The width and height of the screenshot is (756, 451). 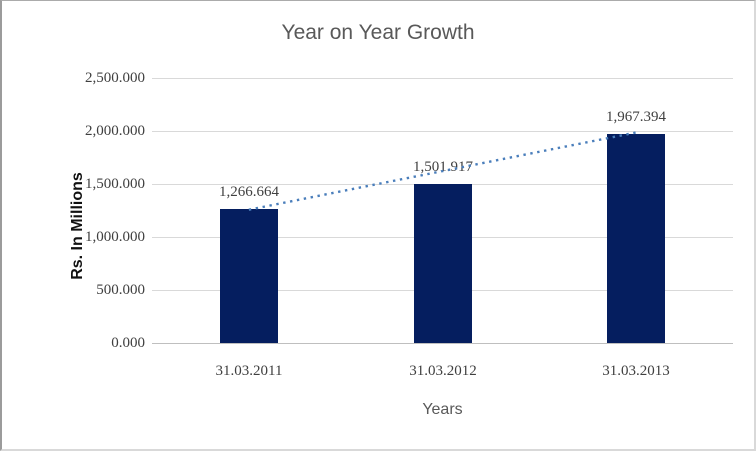 I want to click on chart-title: Year on Year Growth, so click(x=378, y=32).